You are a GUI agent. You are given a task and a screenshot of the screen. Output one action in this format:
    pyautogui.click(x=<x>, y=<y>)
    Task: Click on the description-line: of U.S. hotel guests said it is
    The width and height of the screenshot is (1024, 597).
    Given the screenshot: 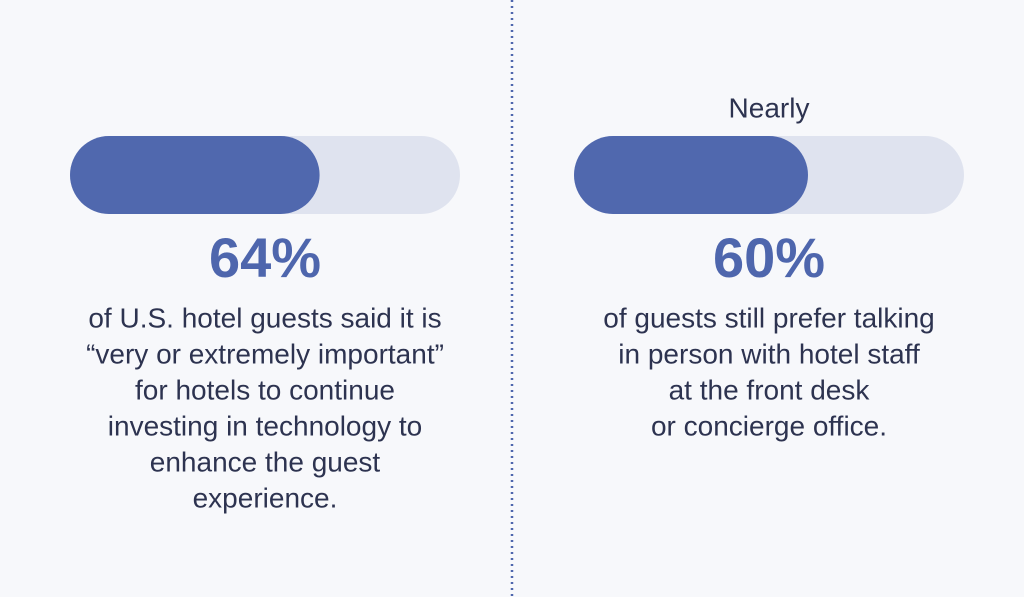 What is the action you would take?
    pyautogui.click(x=264, y=317)
    